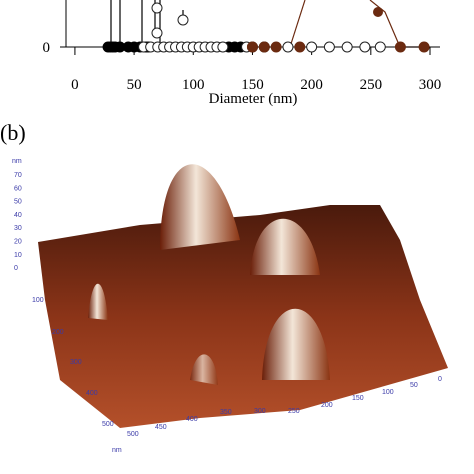  What do you see at coordinates (38, 300) in the screenshot?
I see `afm-y-label: 100` at bounding box center [38, 300].